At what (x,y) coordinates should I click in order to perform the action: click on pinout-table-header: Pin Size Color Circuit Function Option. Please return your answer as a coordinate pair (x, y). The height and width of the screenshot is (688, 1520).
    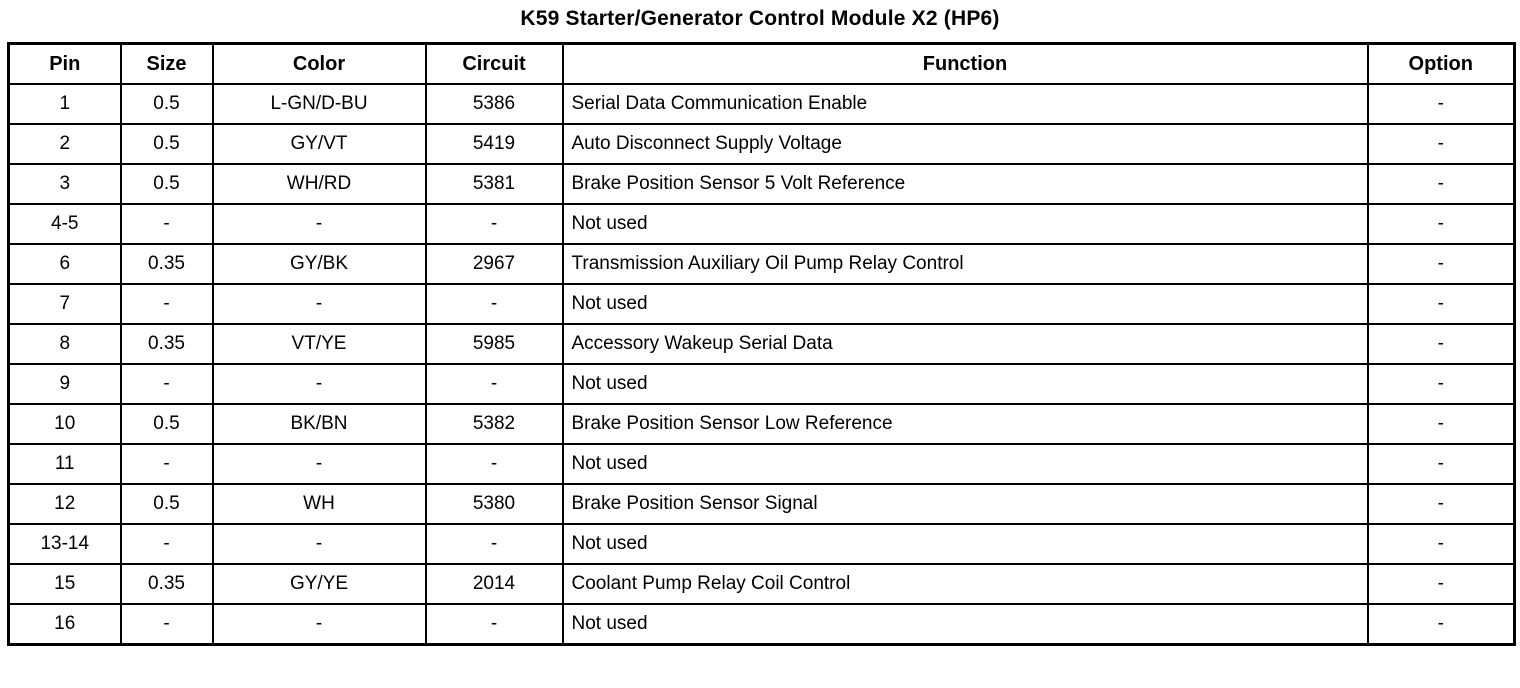
    Looking at the image, I should click on (761, 63).